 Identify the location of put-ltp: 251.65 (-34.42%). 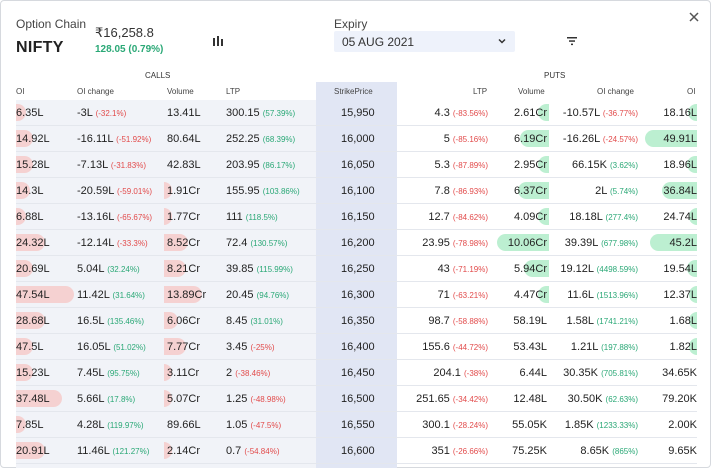
(452, 399).